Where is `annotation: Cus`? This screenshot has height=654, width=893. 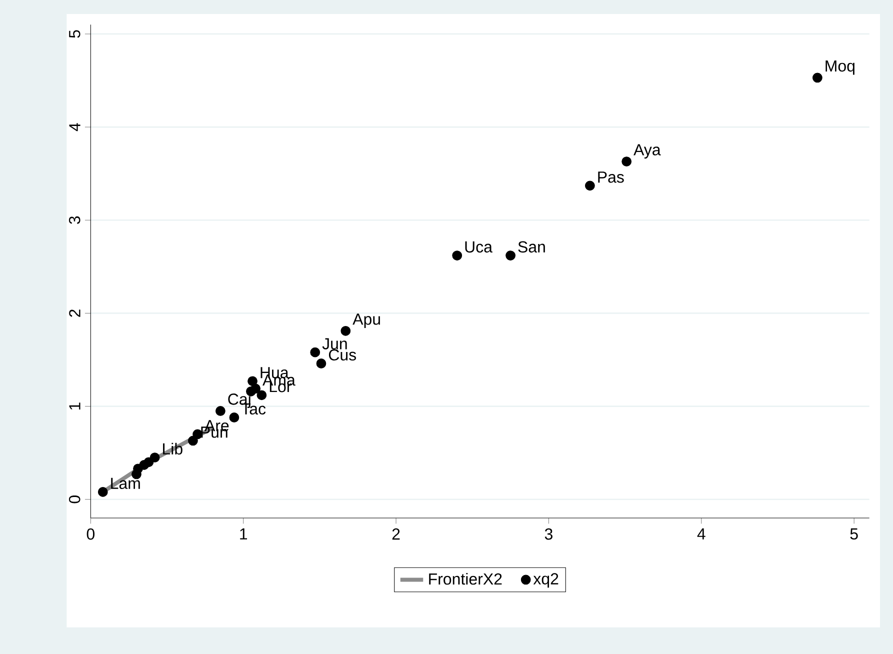 annotation: Cus is located at coordinates (342, 355).